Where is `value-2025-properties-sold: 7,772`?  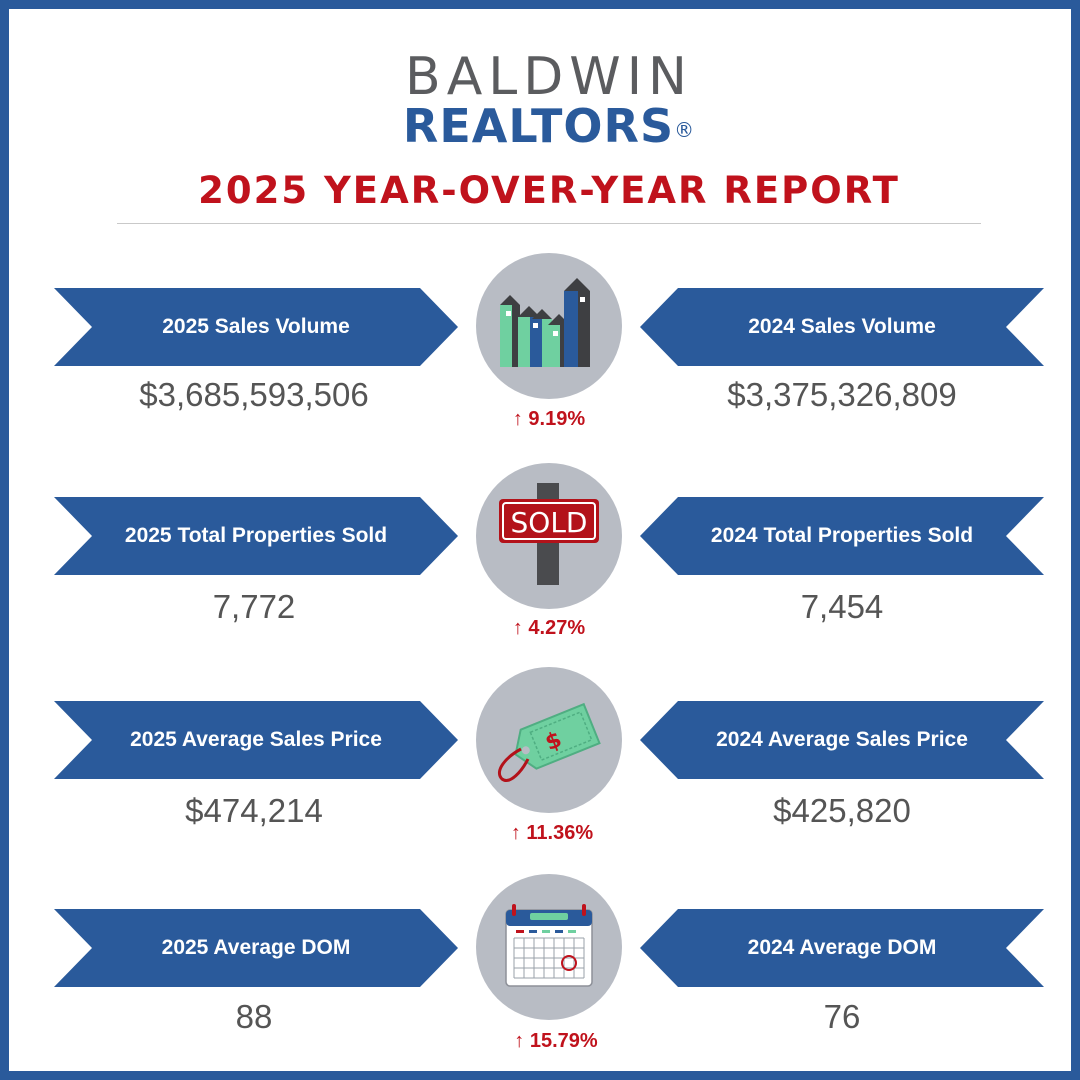
value-2025-properties-sold: 7,772 is located at coordinates (254, 606).